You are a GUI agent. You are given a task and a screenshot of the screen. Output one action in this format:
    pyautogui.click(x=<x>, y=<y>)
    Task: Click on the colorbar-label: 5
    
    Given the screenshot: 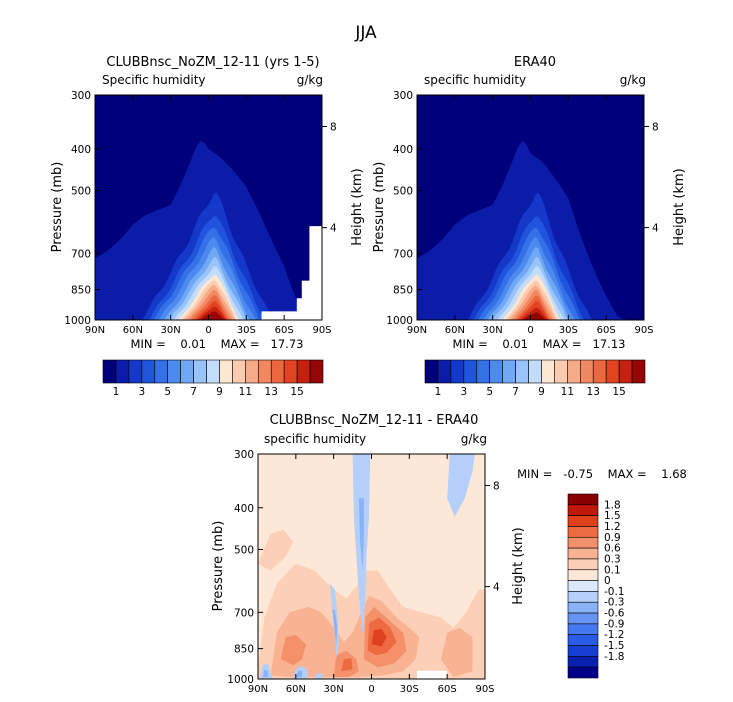 What is the action you would take?
    pyautogui.click(x=489, y=392)
    